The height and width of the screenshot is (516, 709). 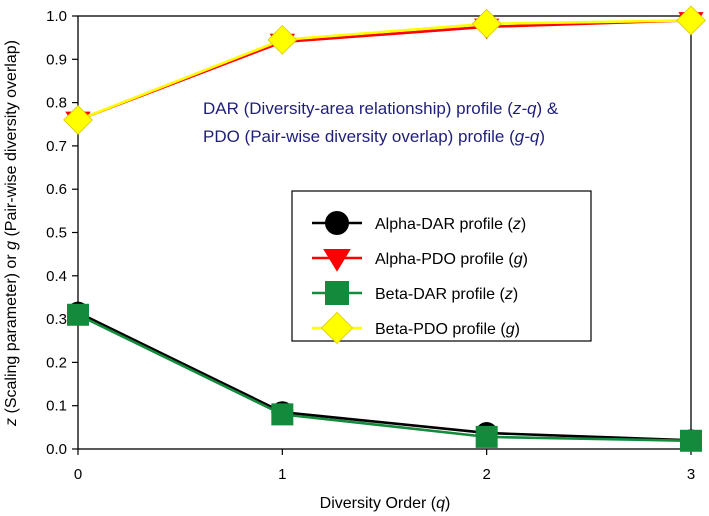 What do you see at coordinates (56, 103) in the screenshot?
I see `y-tick-label: 0.8` at bounding box center [56, 103].